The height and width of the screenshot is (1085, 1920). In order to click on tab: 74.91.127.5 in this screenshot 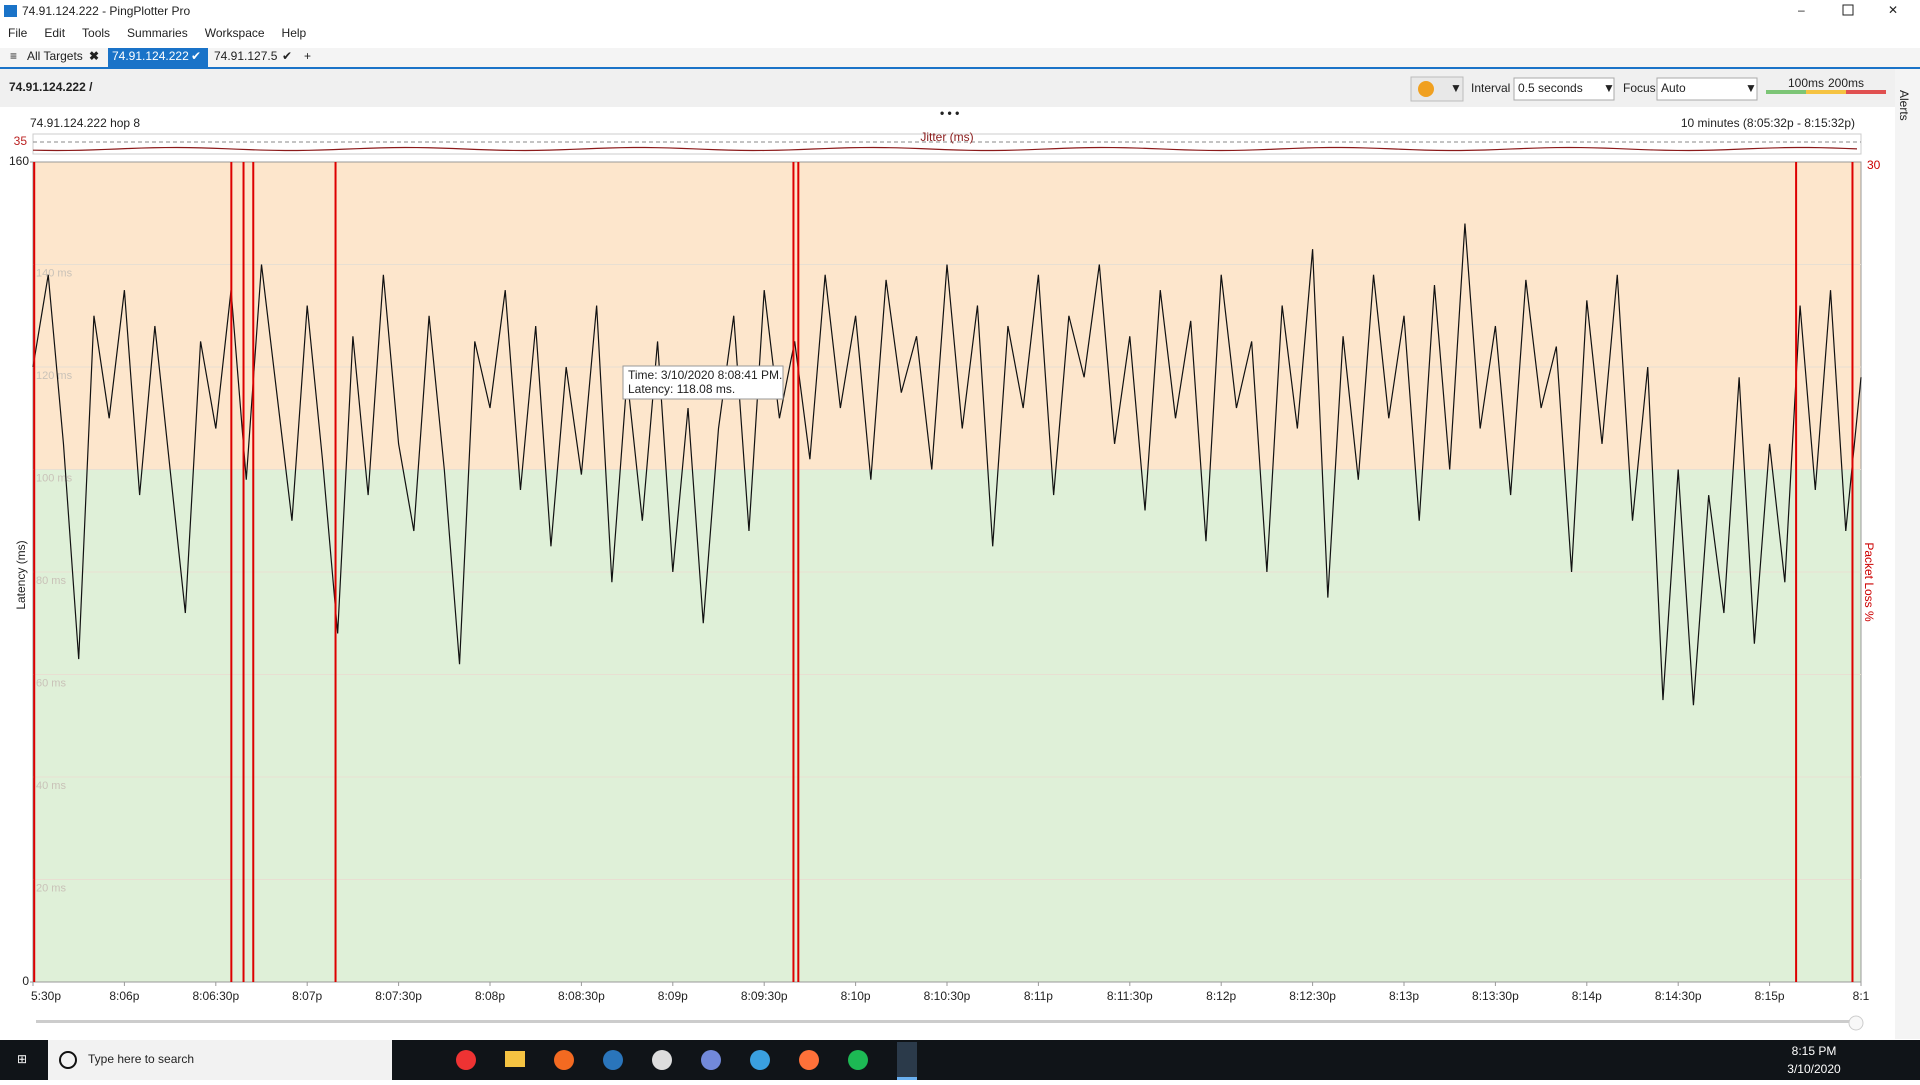, I will do `click(246, 56)`.